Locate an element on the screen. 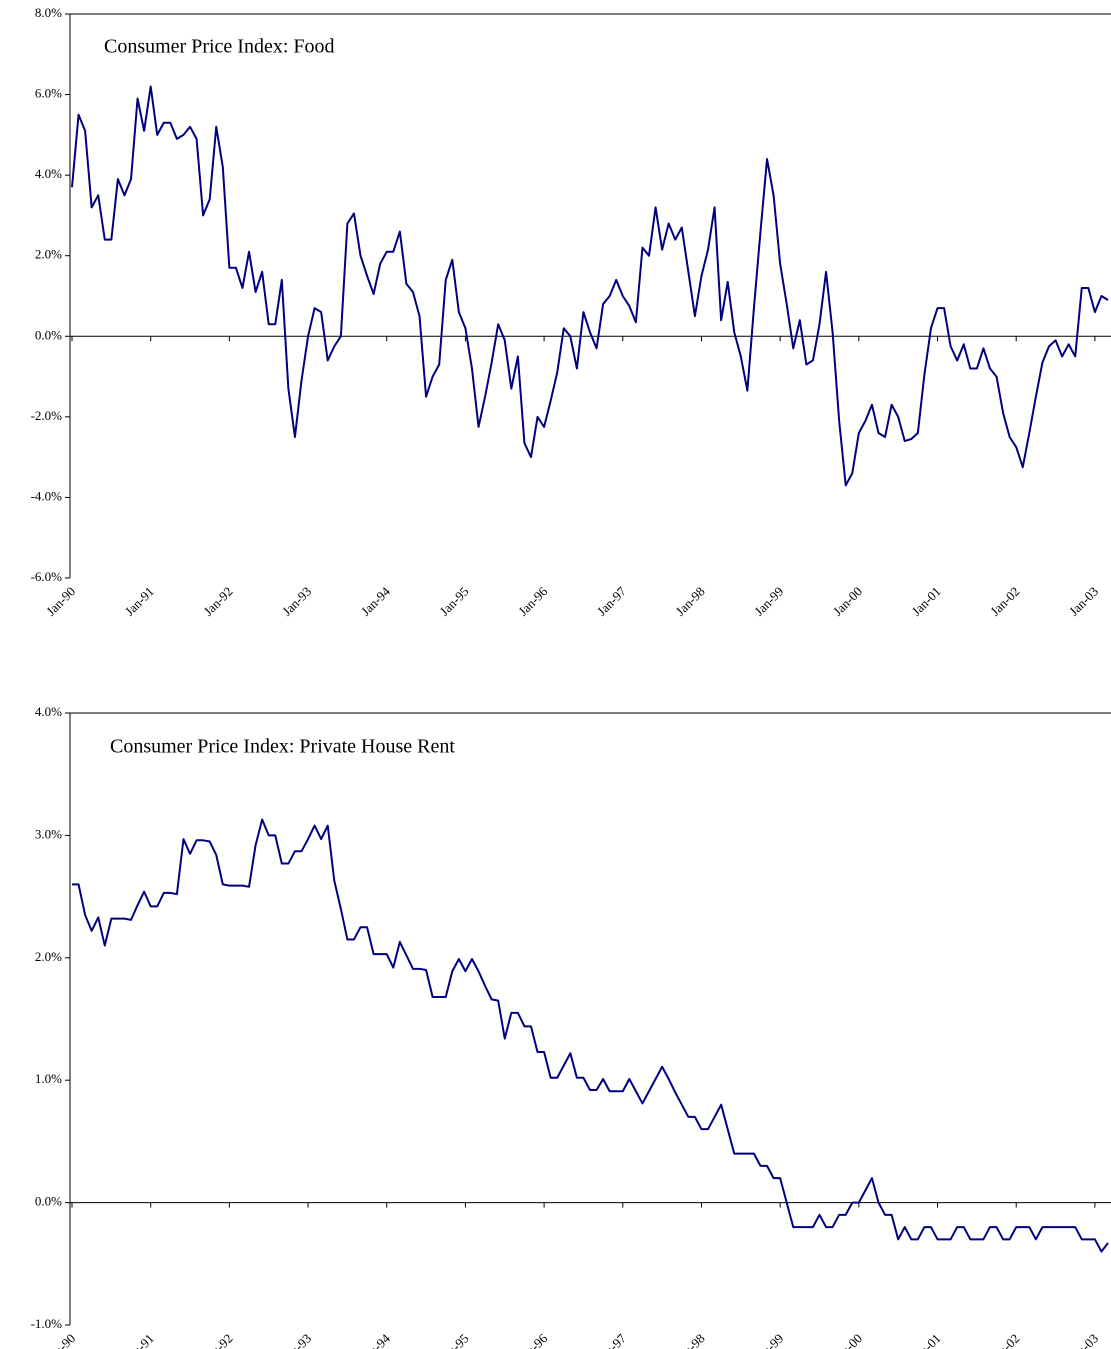 This screenshot has height=1349, width=1111. y-tick-label: -1.0% is located at coordinates (47, 1323).